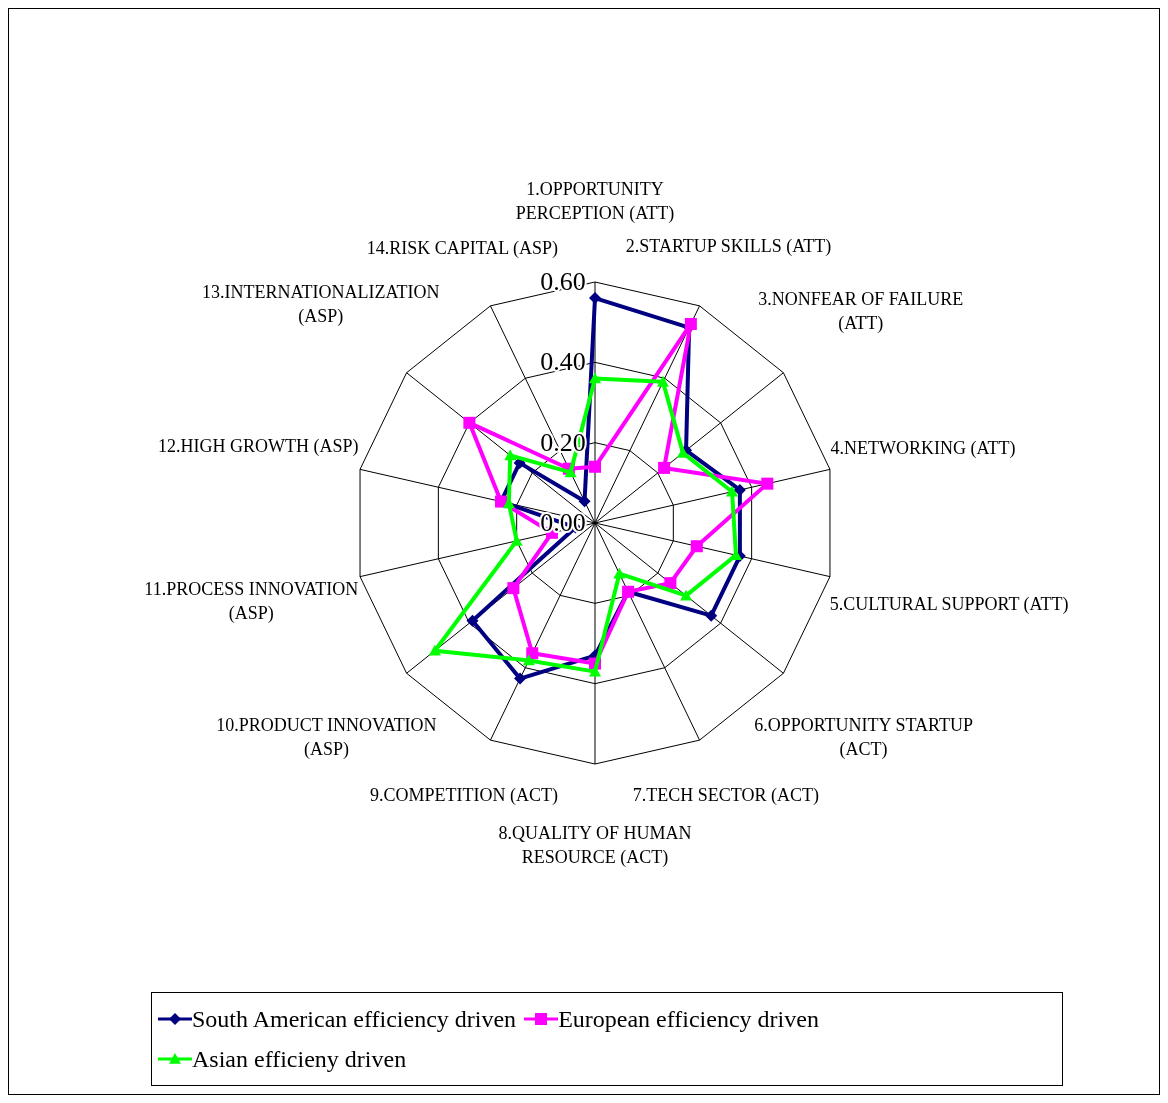 The width and height of the screenshot is (1168, 1103). I want to click on spoke-label: 5.CULTURAL SUPPORT (ATT), so click(949, 604).